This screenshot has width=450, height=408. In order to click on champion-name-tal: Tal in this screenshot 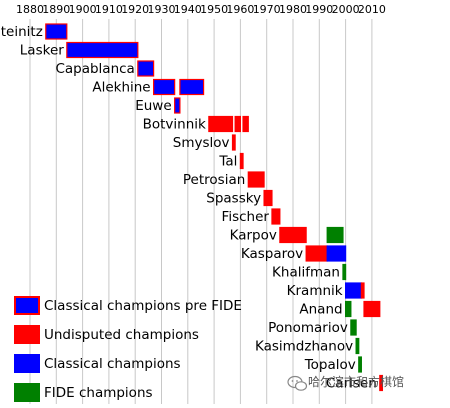, I will do `click(227, 162)`.